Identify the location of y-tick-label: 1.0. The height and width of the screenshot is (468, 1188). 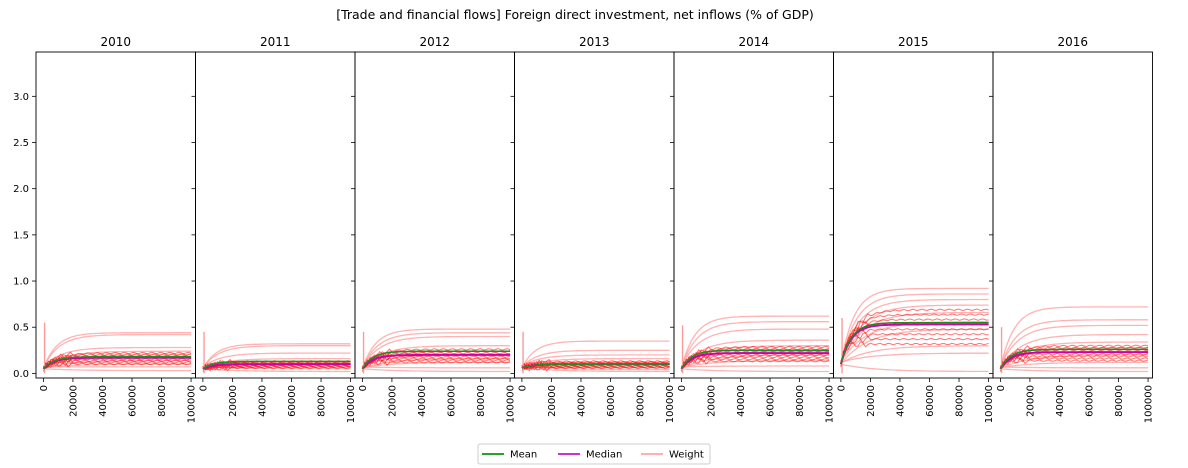
(21, 282).